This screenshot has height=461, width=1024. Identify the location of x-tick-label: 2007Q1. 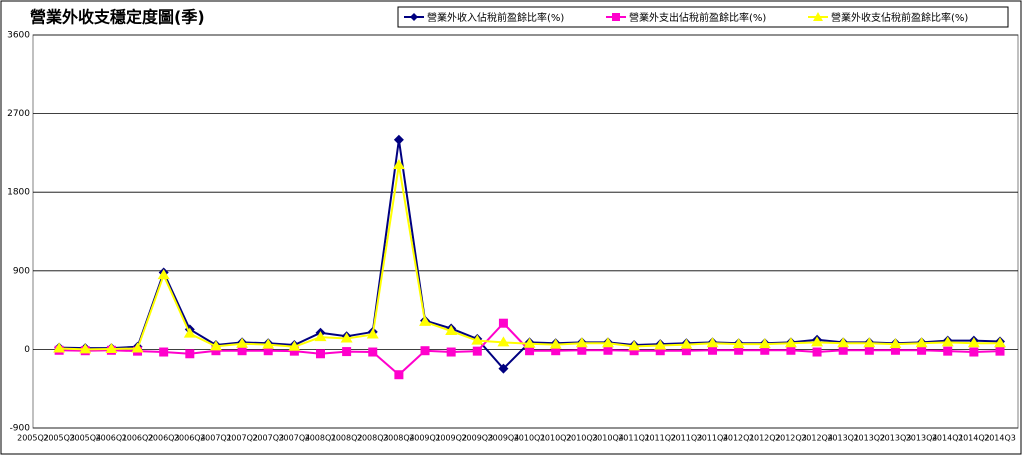
(216, 438).